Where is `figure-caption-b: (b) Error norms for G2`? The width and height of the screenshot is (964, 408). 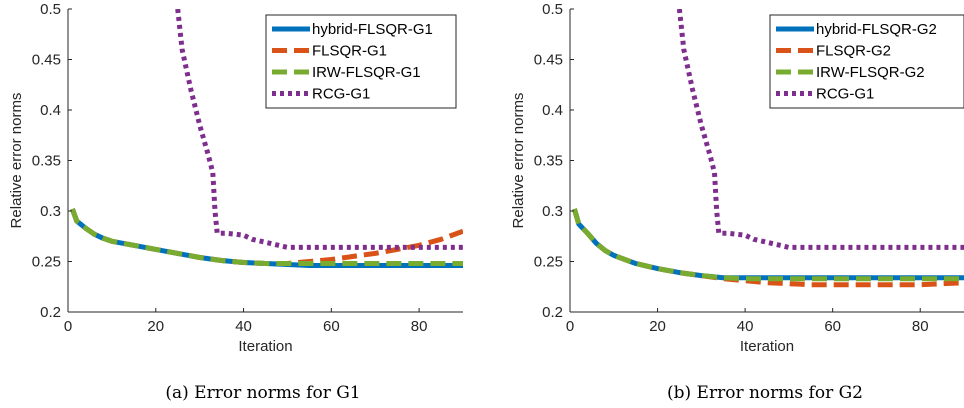 figure-caption-b: (b) Error norms for G2 is located at coordinates (765, 393).